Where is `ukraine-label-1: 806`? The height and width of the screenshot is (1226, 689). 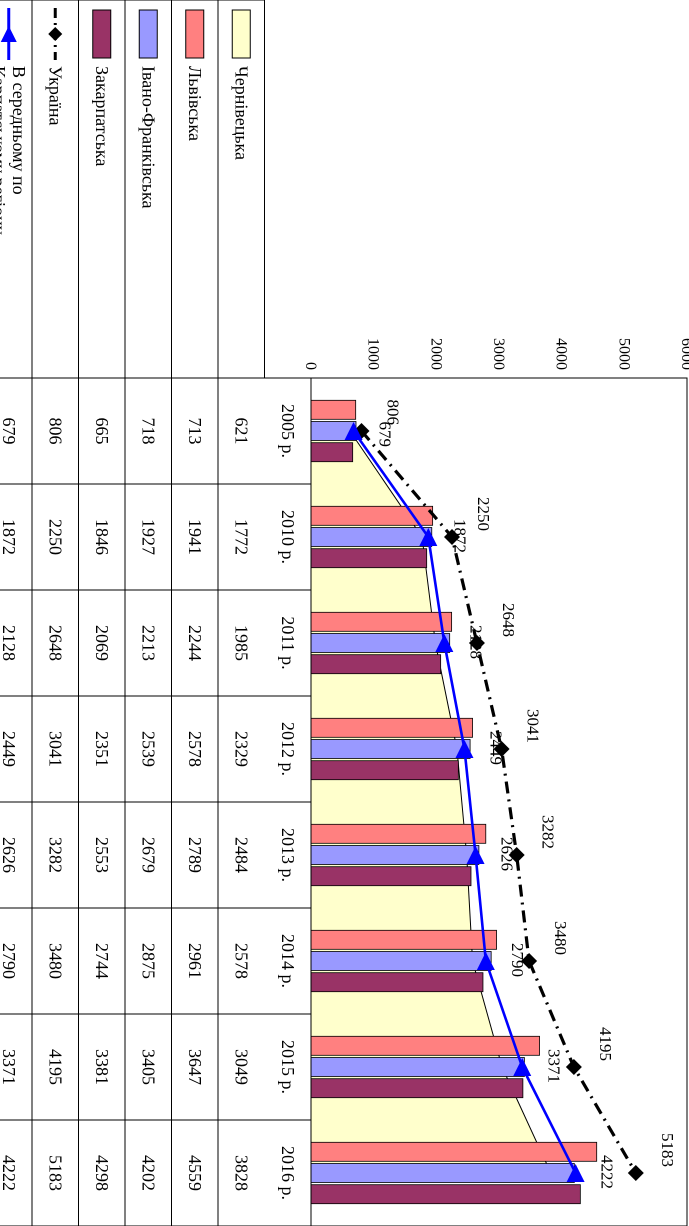
ukraine-label-1: 806 is located at coordinates (393, 413).